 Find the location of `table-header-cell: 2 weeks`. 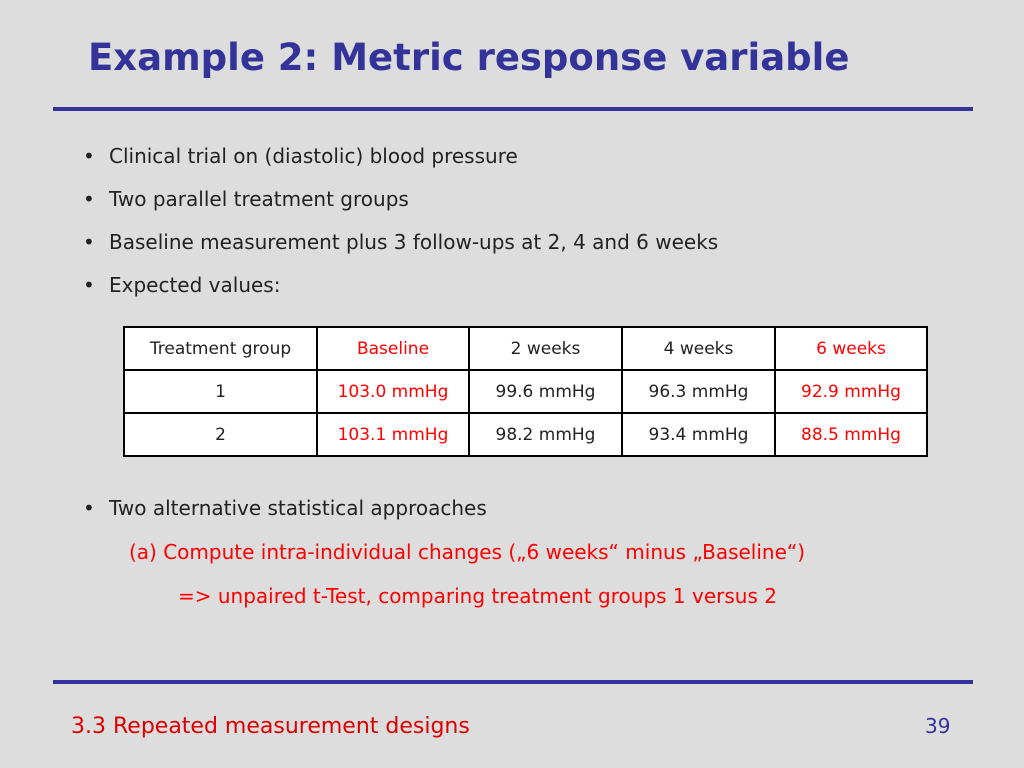

table-header-cell: 2 weeks is located at coordinates (545, 348).